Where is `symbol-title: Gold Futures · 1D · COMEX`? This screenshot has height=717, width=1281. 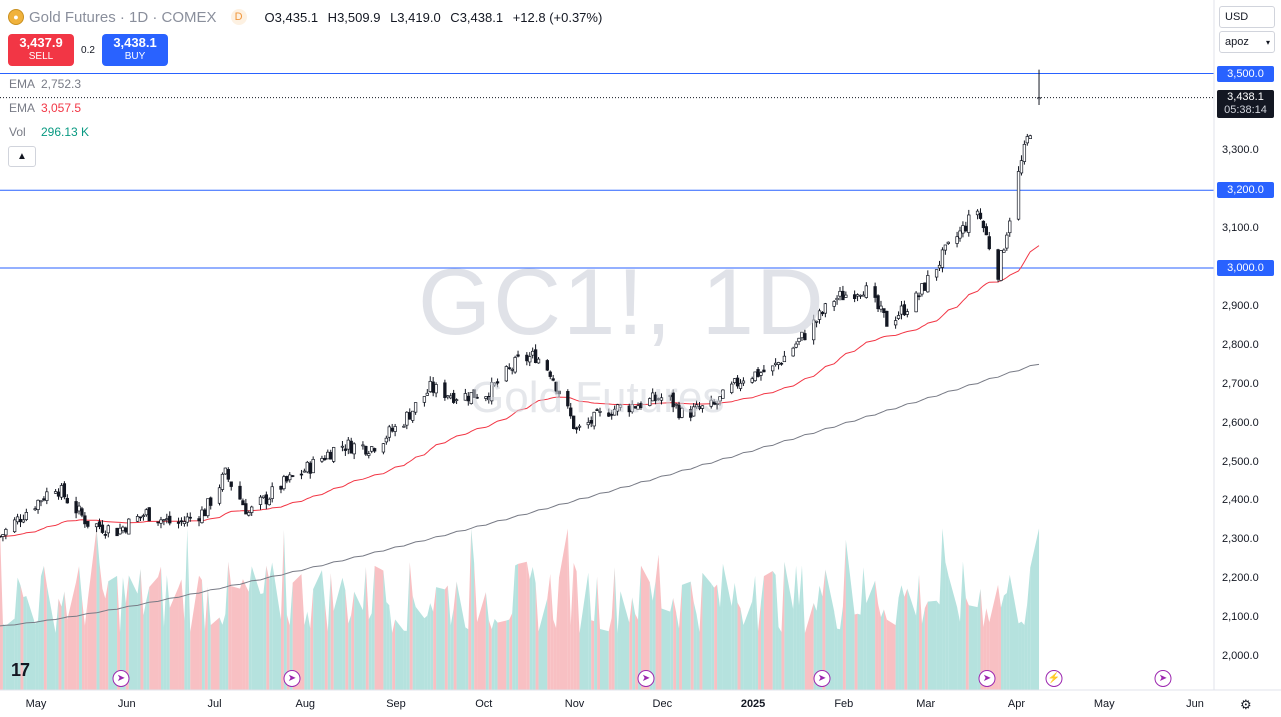
symbol-title: Gold Futures · 1D · COMEX is located at coordinates (123, 17).